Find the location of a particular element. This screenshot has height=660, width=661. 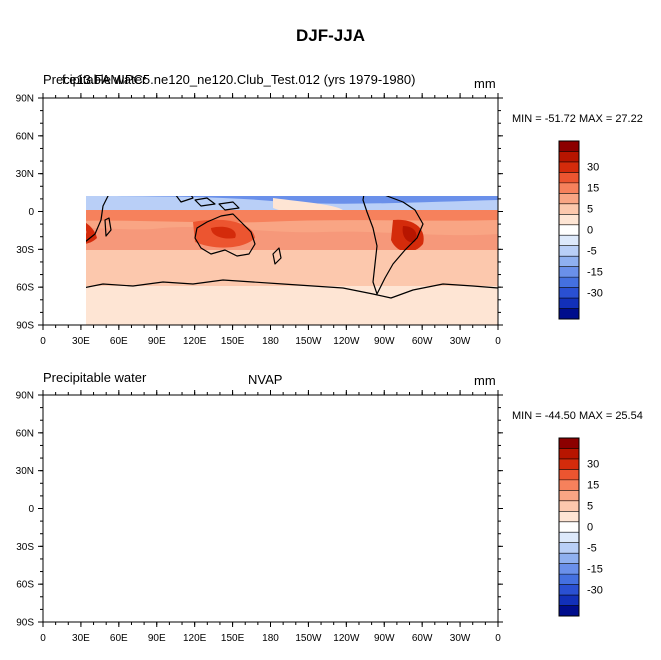

panel2-units: mm is located at coordinates (485, 380).